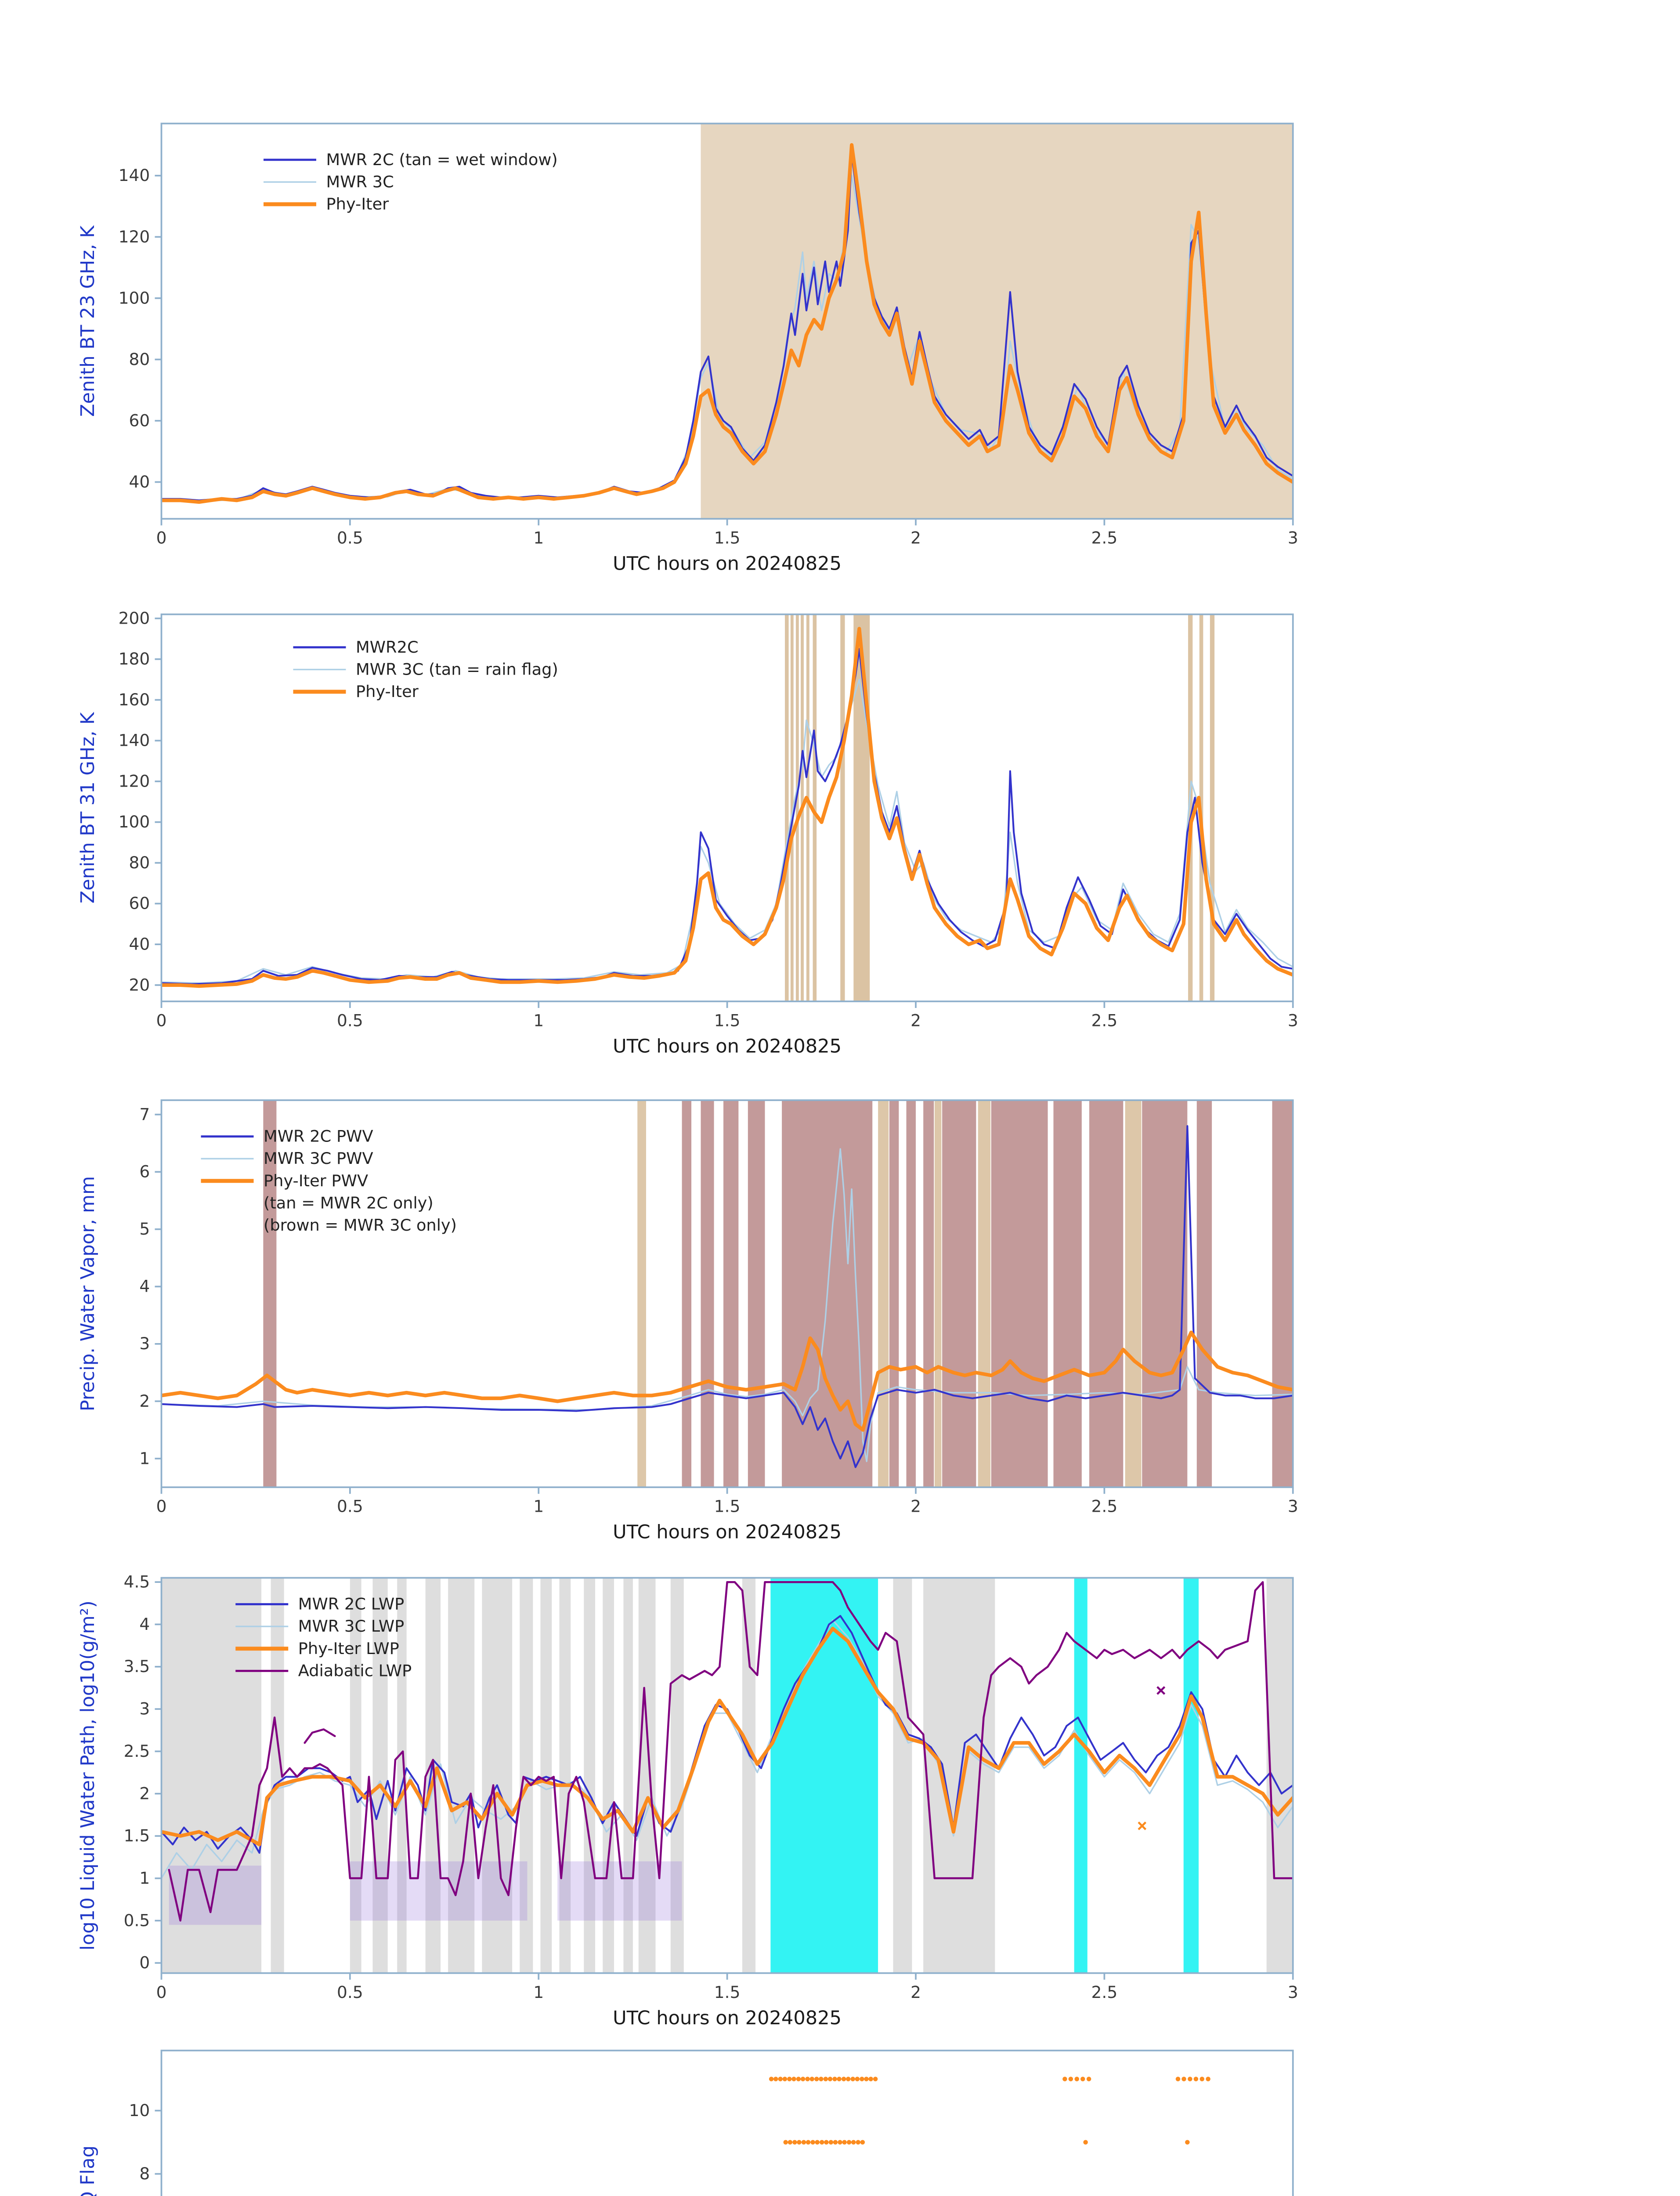 The image size is (1680, 2196). What do you see at coordinates (137, 1751) in the screenshot?
I see `y-tick-label: 2.5` at bounding box center [137, 1751].